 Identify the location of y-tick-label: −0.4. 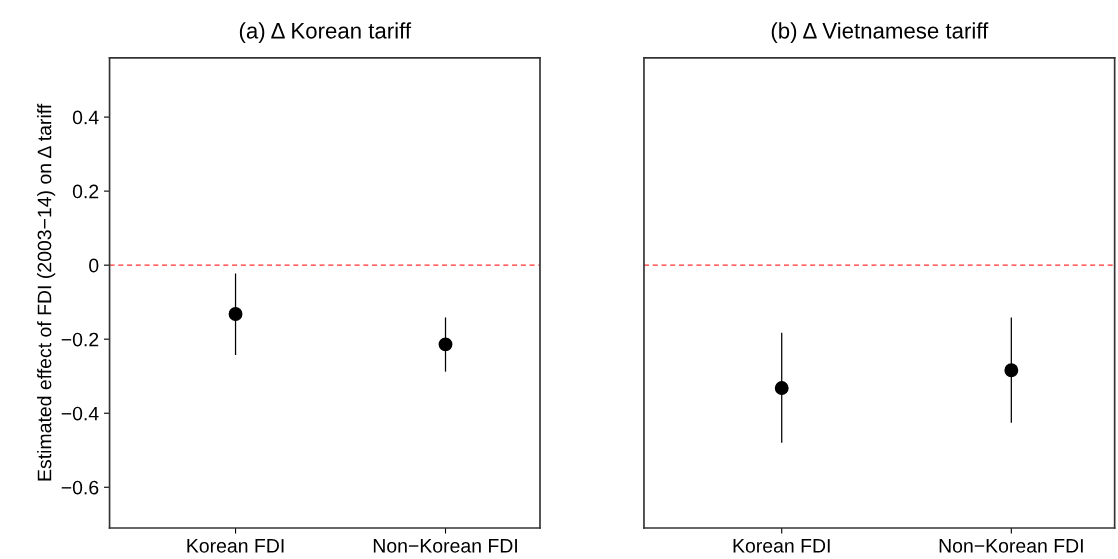
(80, 413).